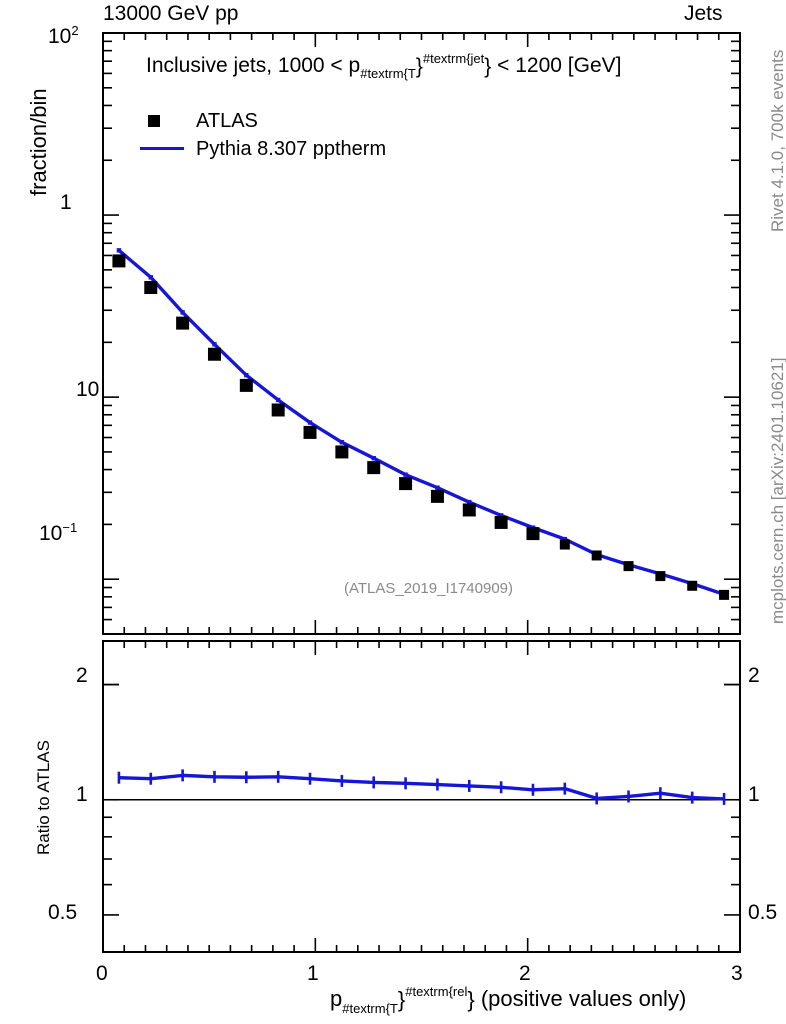  I want to click on ratio-ytick-0p5-left: 0.5, so click(63, 912).